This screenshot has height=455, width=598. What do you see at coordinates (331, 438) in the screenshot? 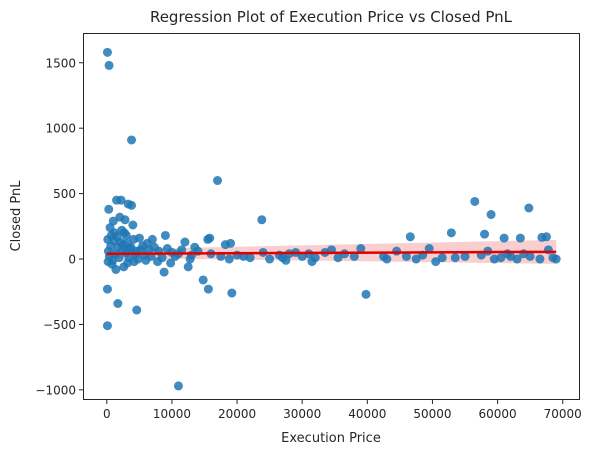
I see `x-axis-label: Execution Price` at bounding box center [331, 438].